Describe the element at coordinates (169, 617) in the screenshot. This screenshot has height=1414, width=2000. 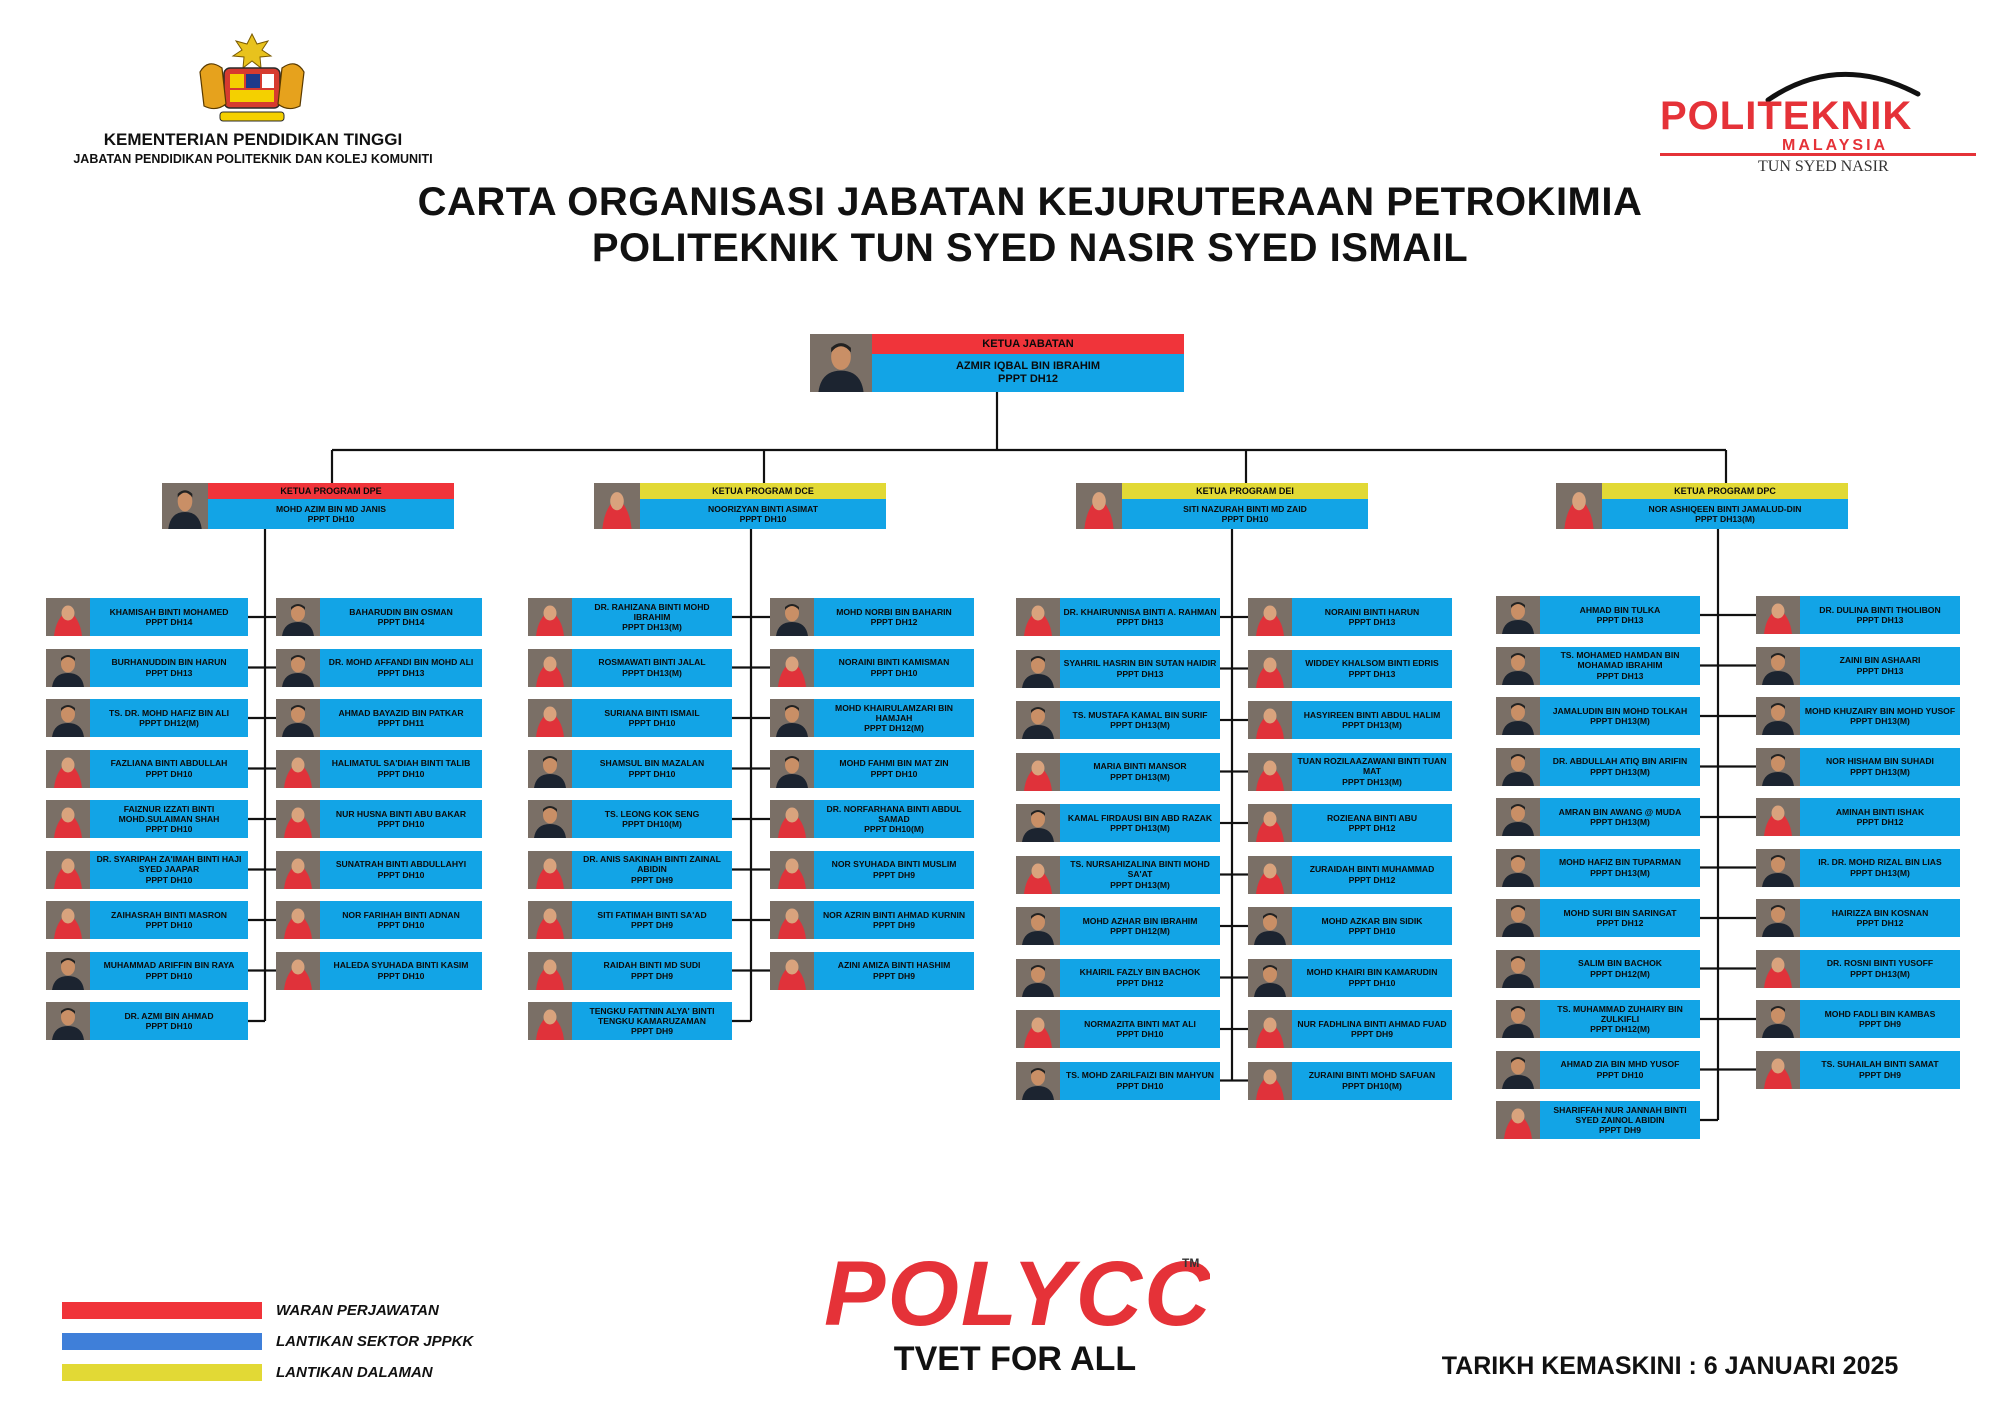
I see `staff-info: KHAMISAH BINTI MOHAMED PPPT DH14` at that location.